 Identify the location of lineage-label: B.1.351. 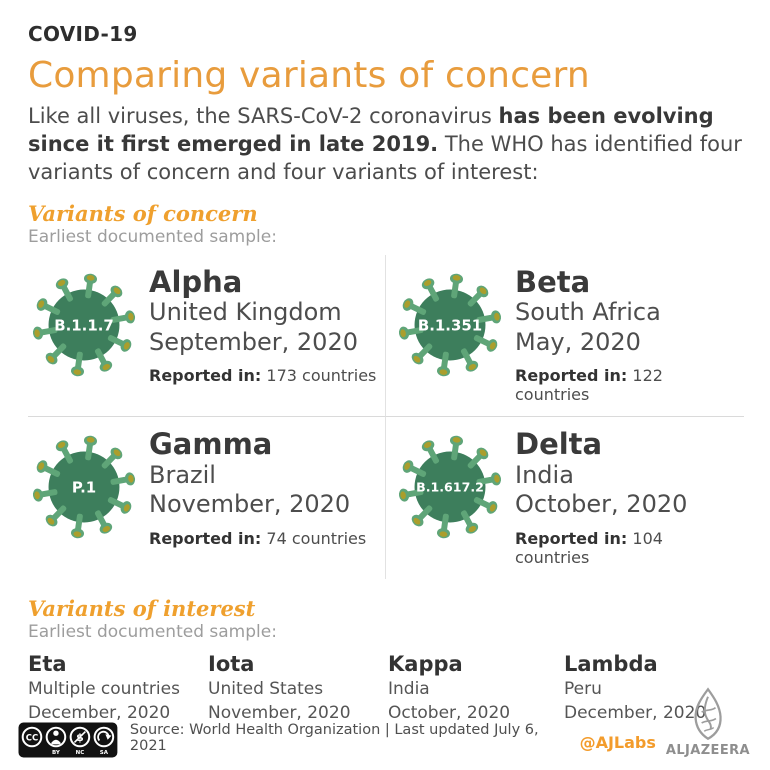
(450, 325).